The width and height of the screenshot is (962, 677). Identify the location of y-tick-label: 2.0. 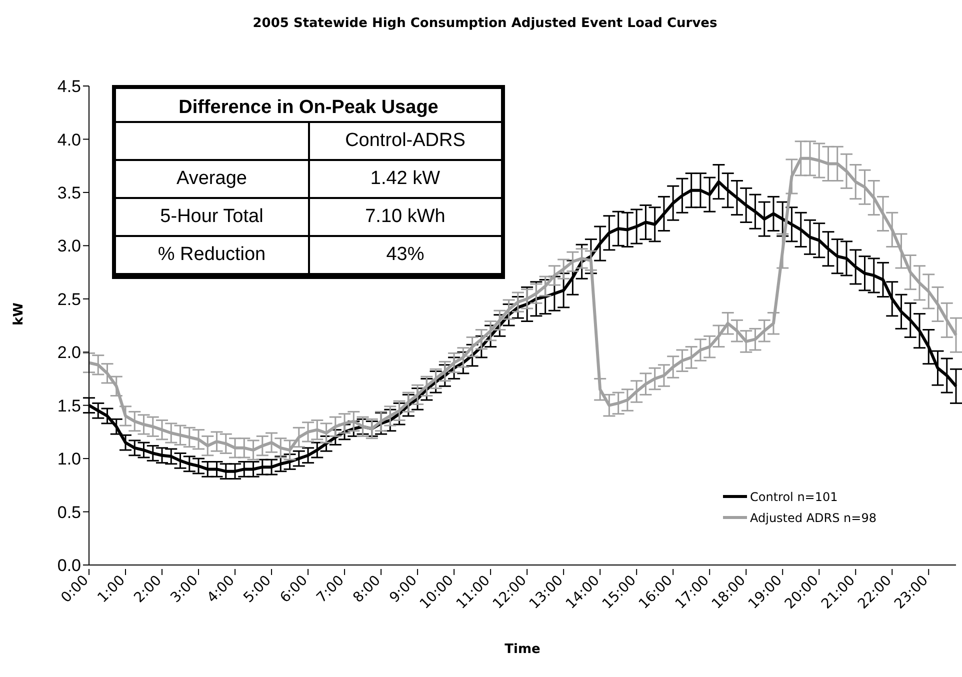
(69, 352).